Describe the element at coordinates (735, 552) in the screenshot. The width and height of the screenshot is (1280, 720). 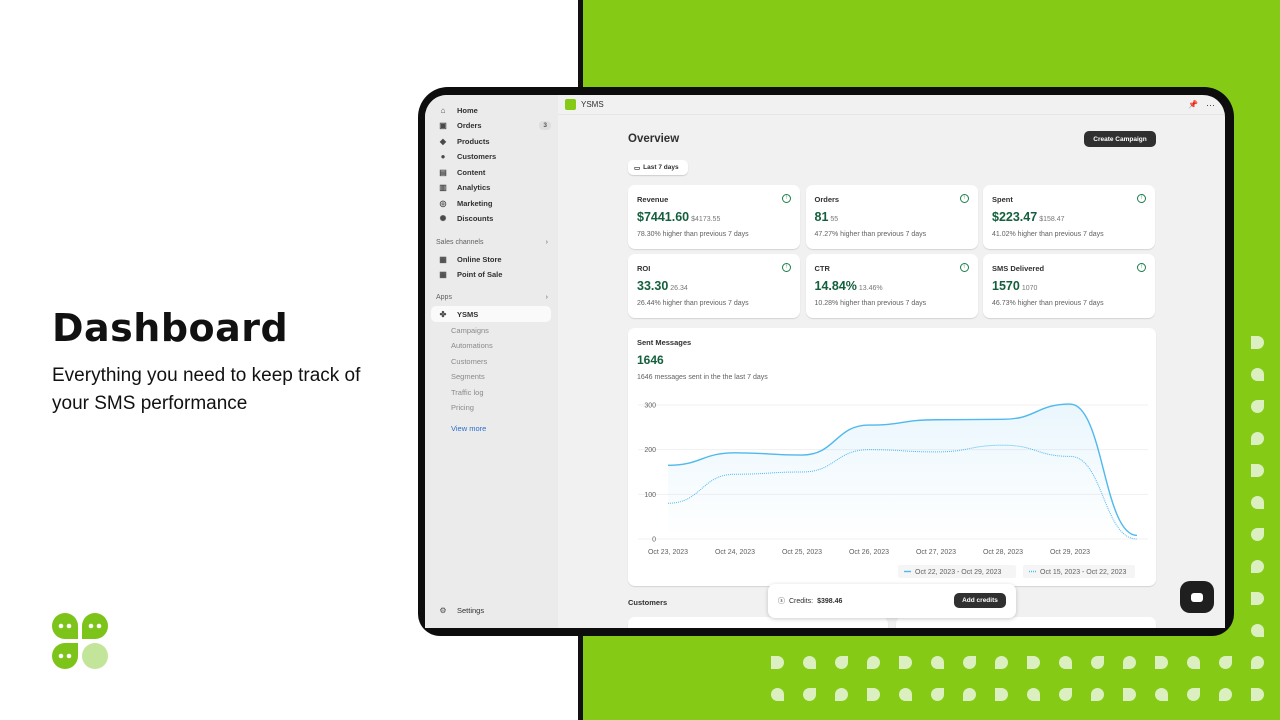
I see `x-tick-label: Oct 24, 2023` at that location.